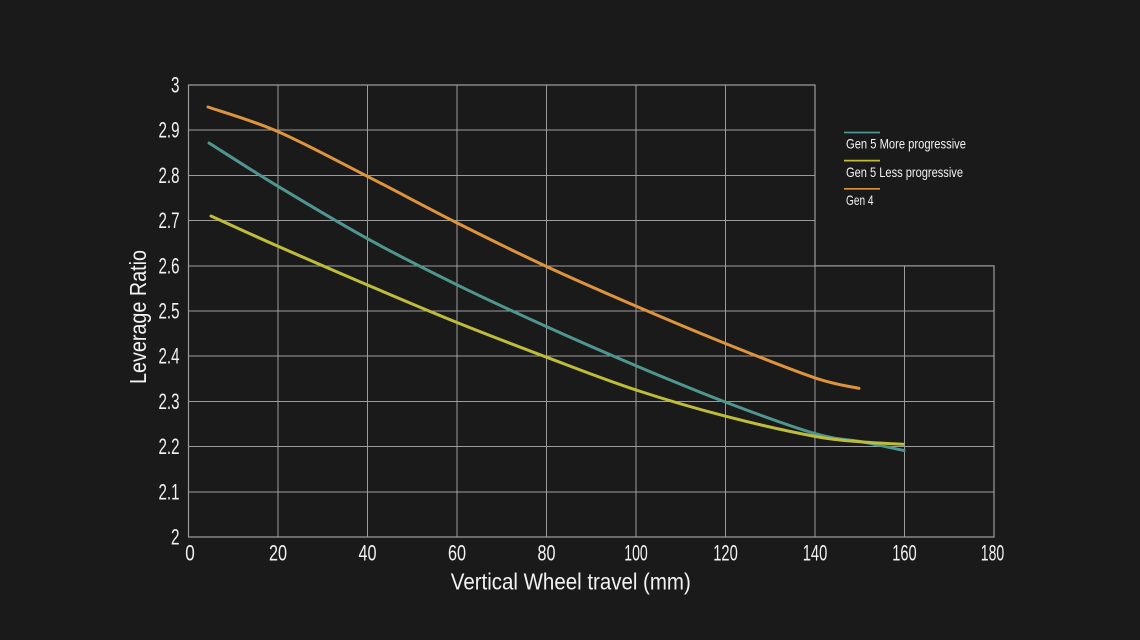  Describe the element at coordinates (571, 582) in the screenshot. I see `svg-text: Vertical Wheel travel (mm)` at that location.